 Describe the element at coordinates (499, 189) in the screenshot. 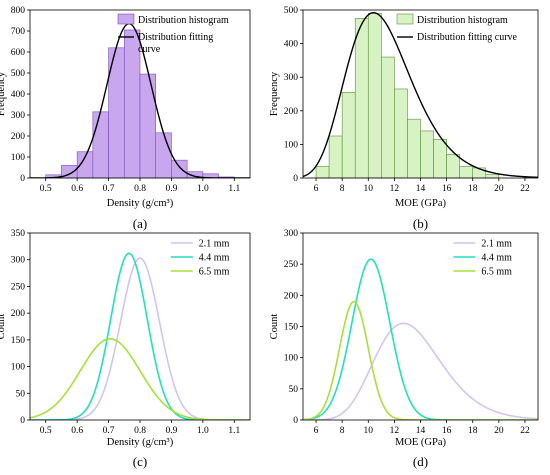

I see `x-tick-label: 20` at that location.